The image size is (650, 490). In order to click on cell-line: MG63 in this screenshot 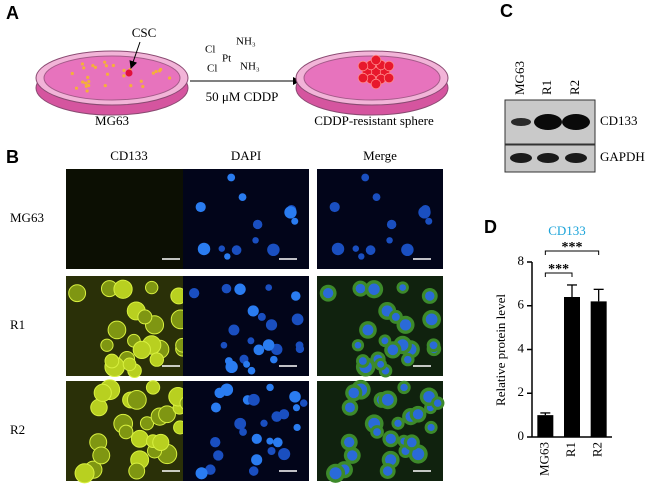, I will do `click(112, 120)`.